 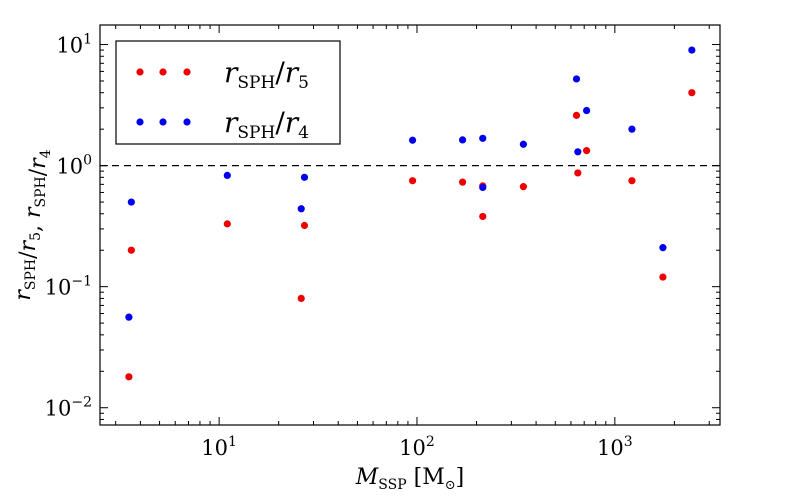 What do you see at coordinates (32, 224) in the screenshot?
I see `y-axis-label: rSPH/r5, rSPH/r4` at bounding box center [32, 224].